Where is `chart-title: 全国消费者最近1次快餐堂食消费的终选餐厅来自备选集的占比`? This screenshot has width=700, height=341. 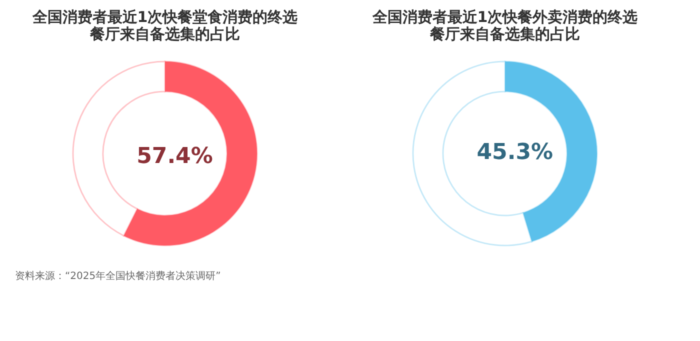 chart-title: 全国消费者最近1次快餐堂食消费的终选餐厅来自备选集的占比 is located at coordinates (164, 25).